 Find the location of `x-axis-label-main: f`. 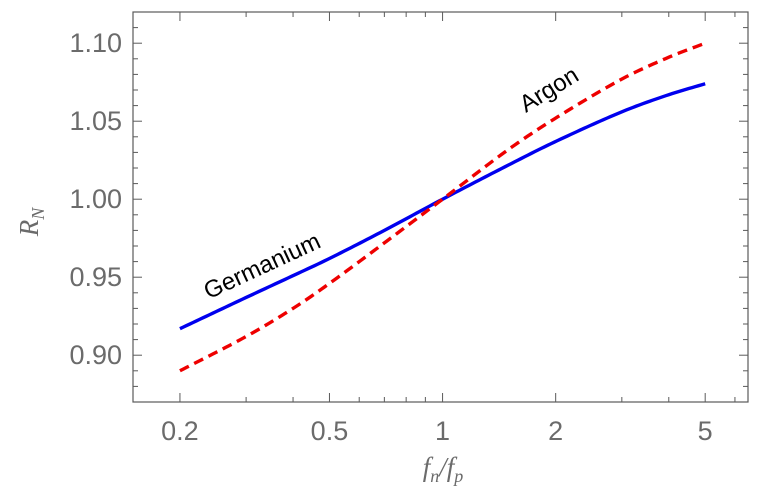

x-axis-label-main: f is located at coordinates (428, 467).